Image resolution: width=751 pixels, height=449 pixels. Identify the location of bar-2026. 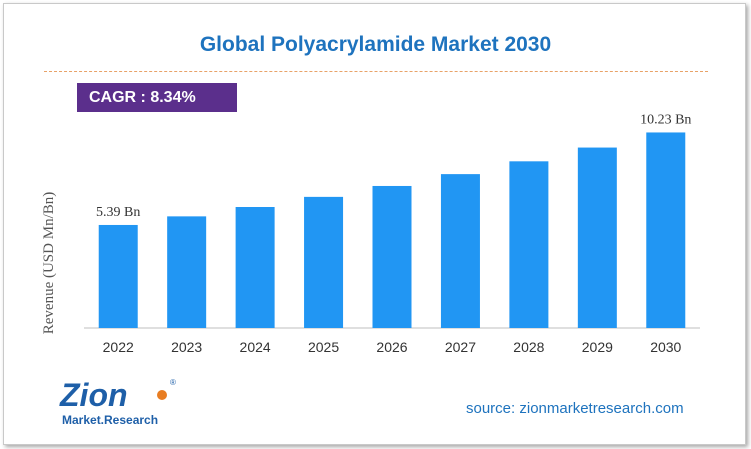
(392, 256).